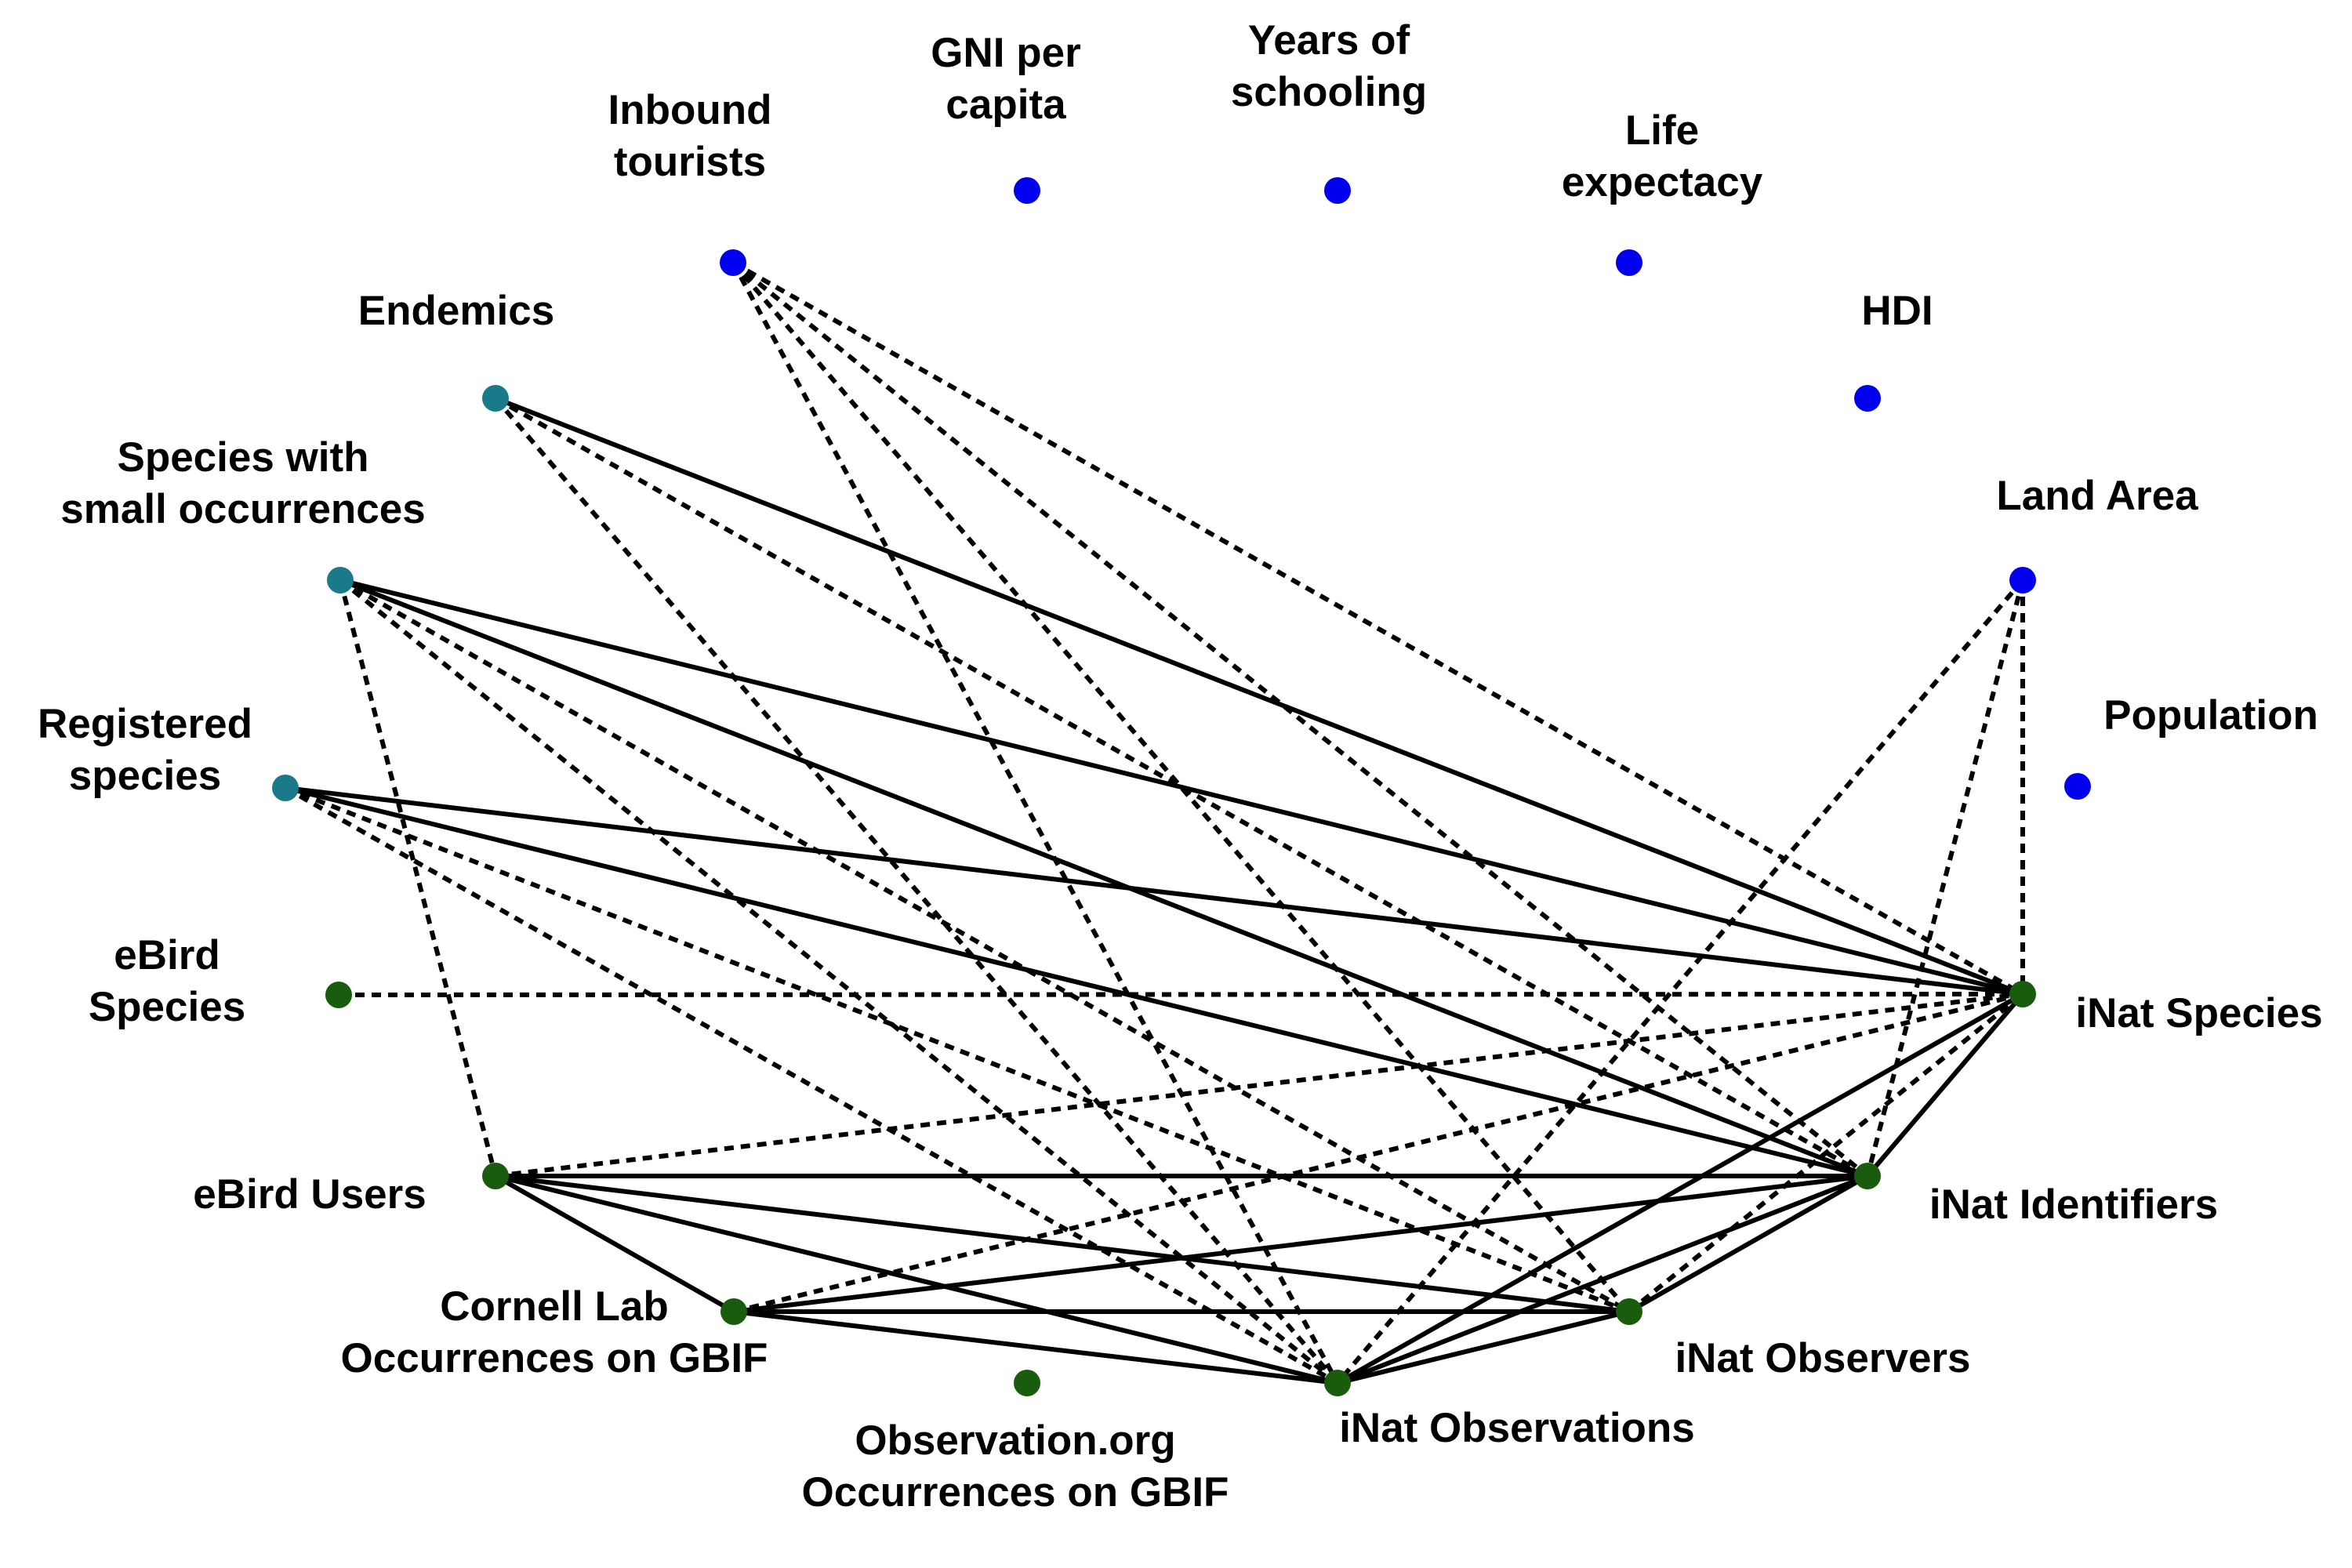  What do you see at coordinates (1662, 130) in the screenshot?
I see `node-label-line: Life` at bounding box center [1662, 130].